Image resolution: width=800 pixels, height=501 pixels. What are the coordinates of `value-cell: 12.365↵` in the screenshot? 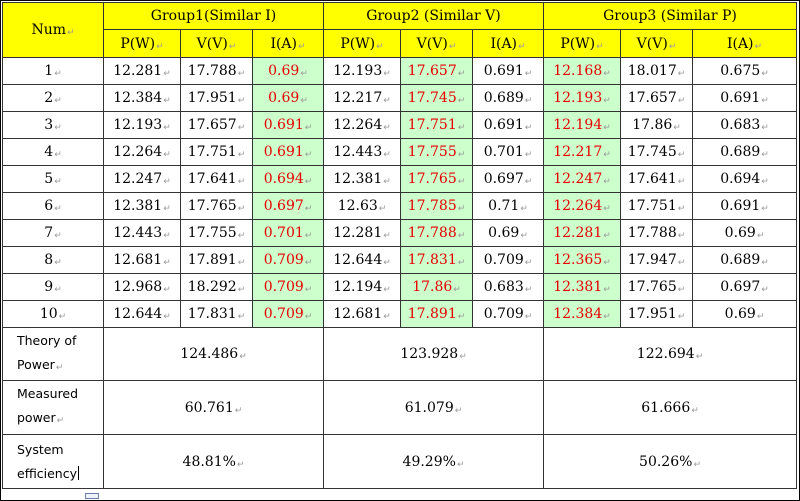 It's located at (582, 260).